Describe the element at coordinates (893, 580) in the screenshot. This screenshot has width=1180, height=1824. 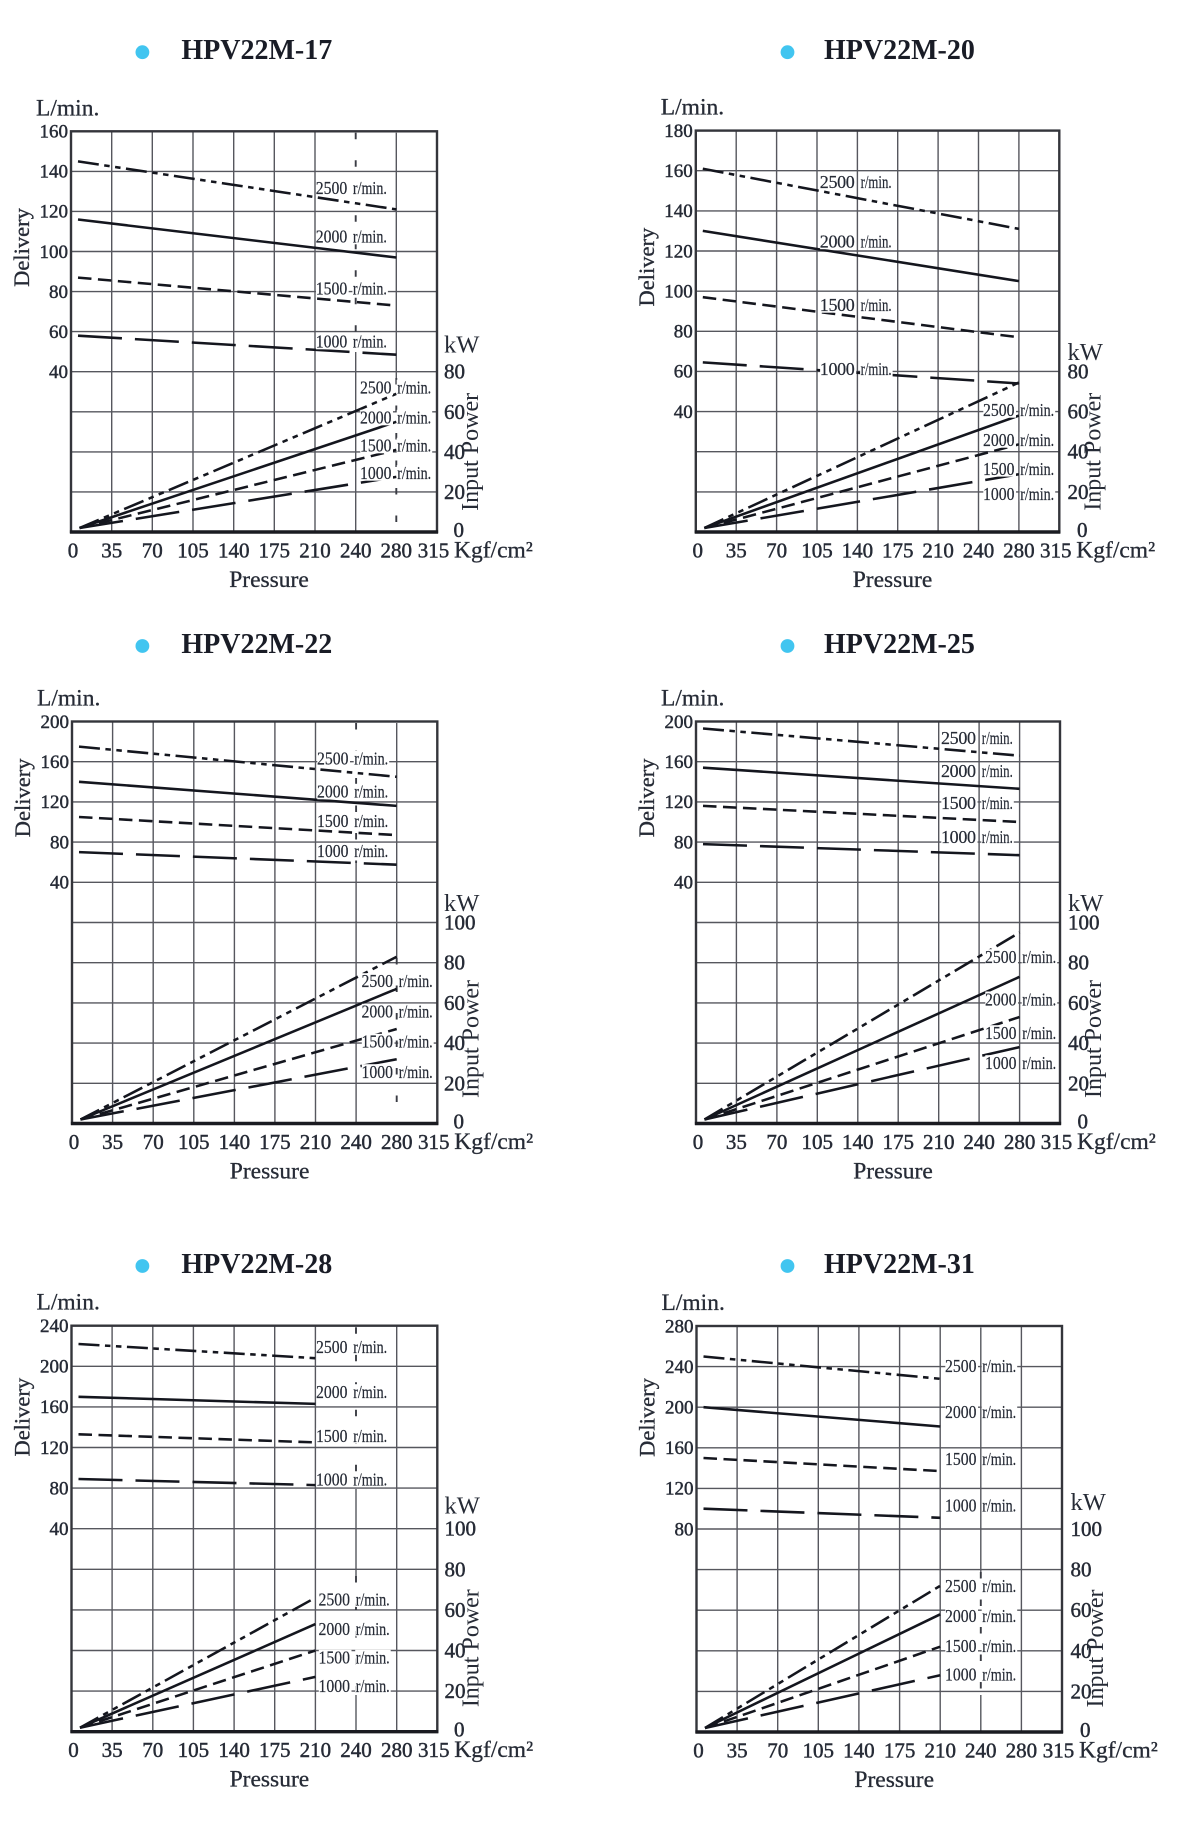
I see `svg-text: Pressure` at that location.